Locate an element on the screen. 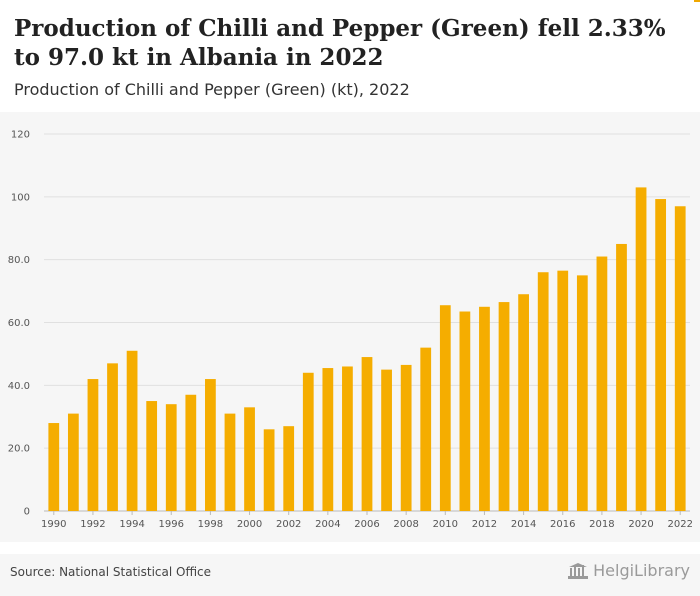 This screenshot has height=596, width=700. bar-2011 is located at coordinates (465, 411).